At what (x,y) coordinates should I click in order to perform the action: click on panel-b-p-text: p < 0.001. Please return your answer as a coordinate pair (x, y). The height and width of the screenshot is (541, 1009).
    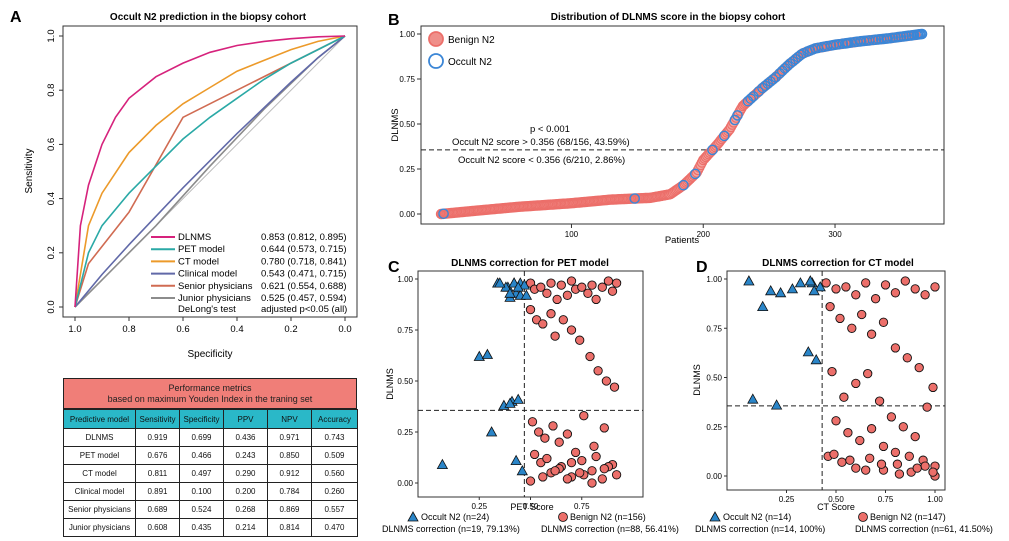
    Looking at the image, I should click on (550, 129).